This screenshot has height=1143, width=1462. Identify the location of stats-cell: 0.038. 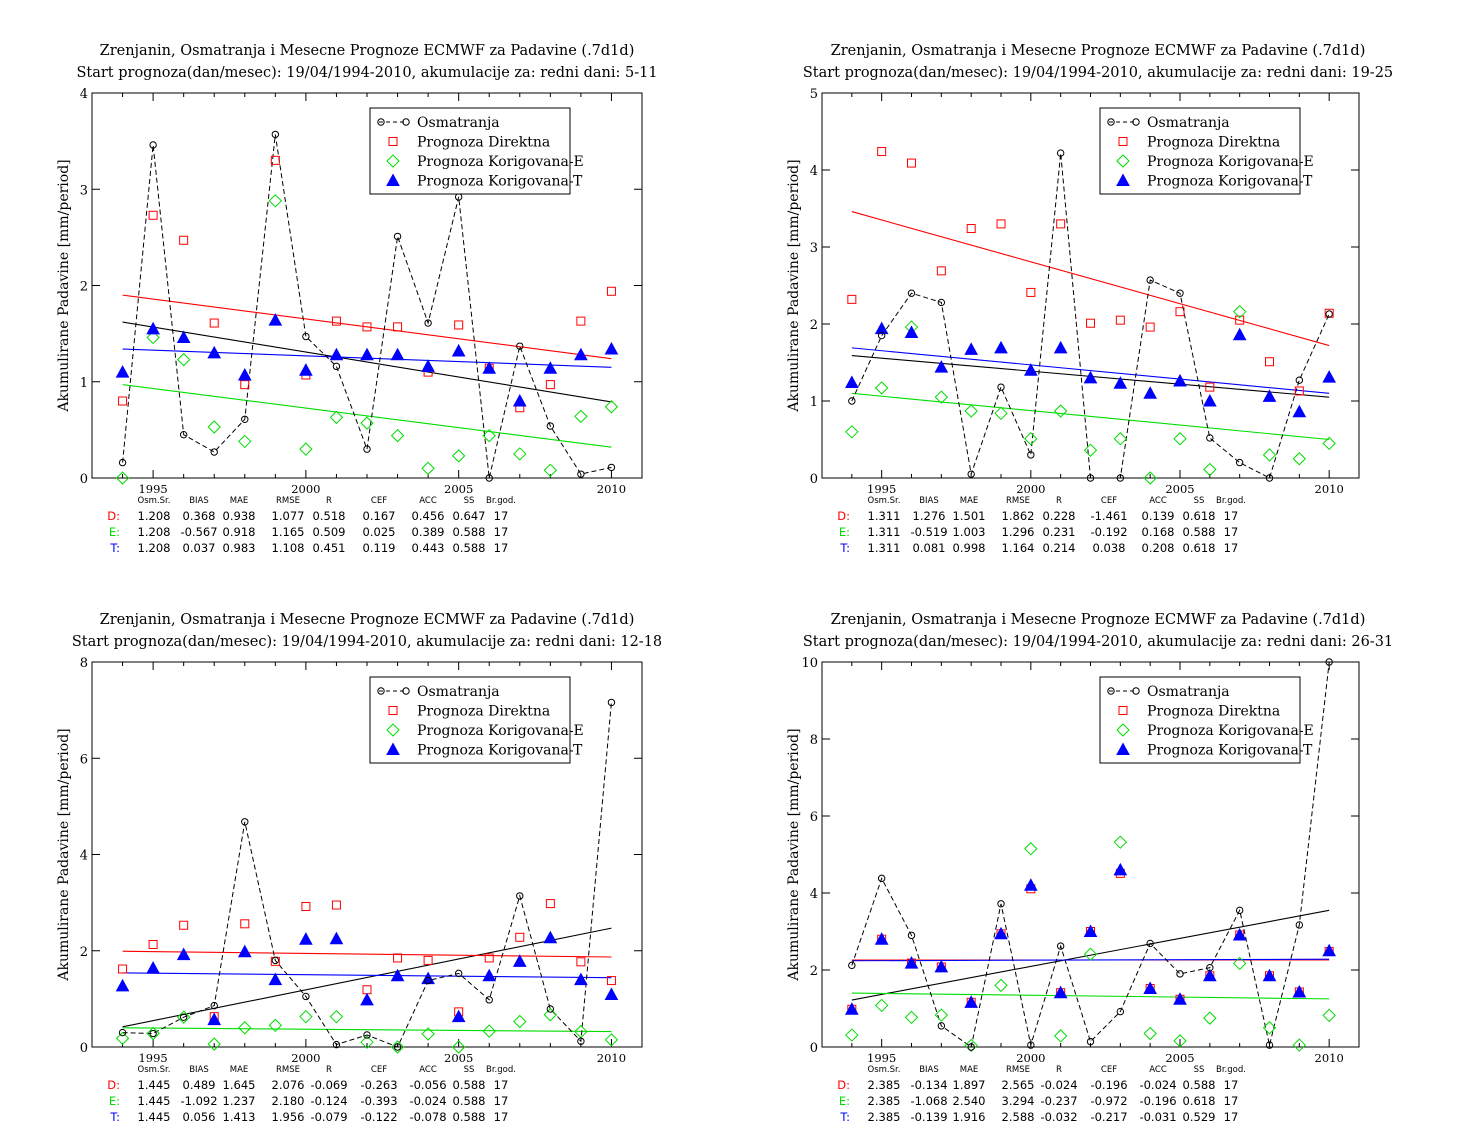
(1109, 548).